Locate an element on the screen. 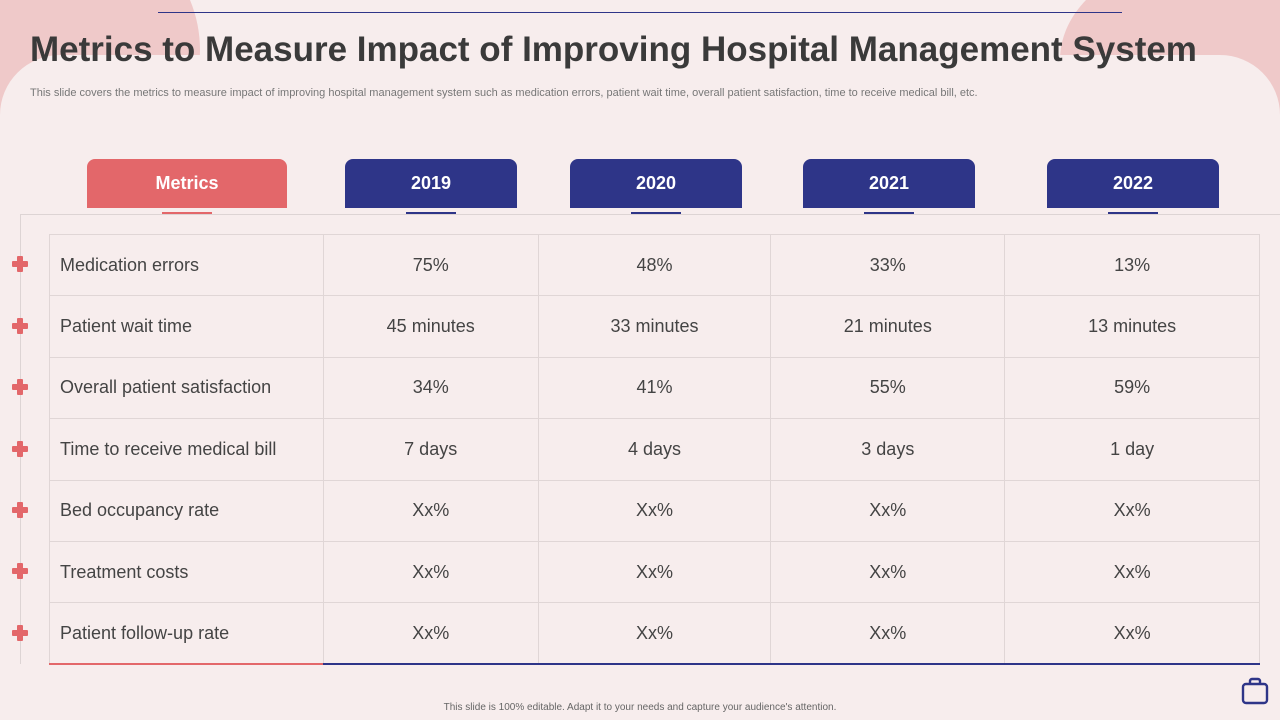  metric-label: Patient follow-up rate is located at coordinates (186, 633).